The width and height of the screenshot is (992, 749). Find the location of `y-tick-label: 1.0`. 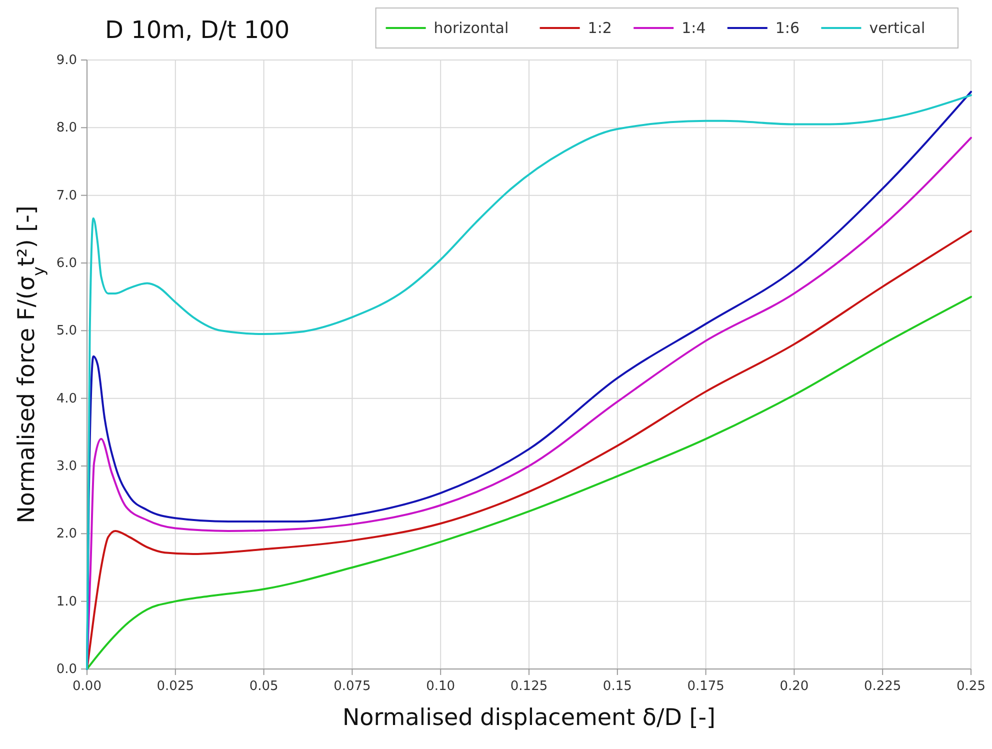

y-tick-label: 1.0 is located at coordinates (66, 602).